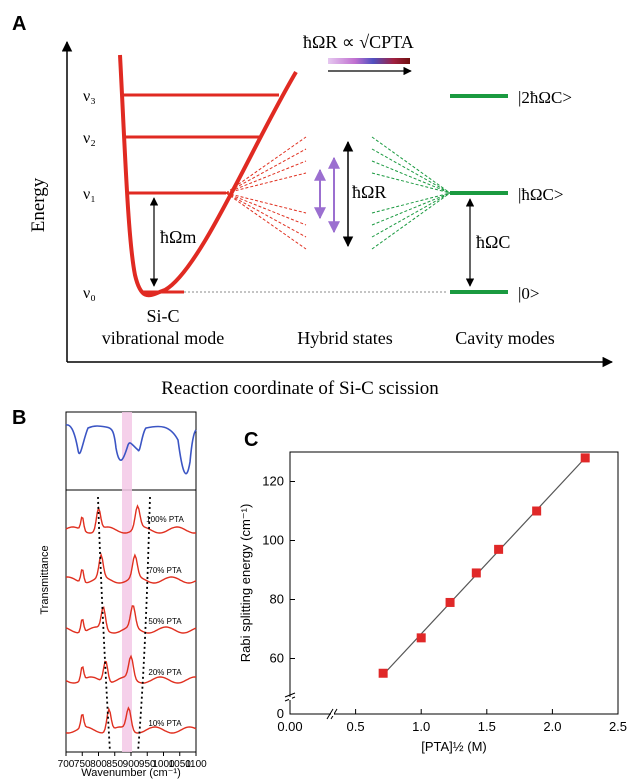  I want to click on reaction-axis-label: Reaction coordinate of Si-C scission, so click(300, 388).